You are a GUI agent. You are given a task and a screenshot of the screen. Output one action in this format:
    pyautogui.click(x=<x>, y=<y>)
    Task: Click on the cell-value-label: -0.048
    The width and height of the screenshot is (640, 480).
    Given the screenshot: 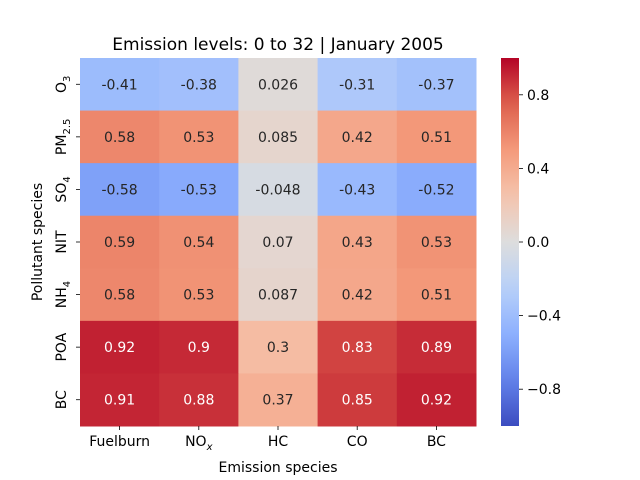 What is the action you would take?
    pyautogui.click(x=277, y=190)
    